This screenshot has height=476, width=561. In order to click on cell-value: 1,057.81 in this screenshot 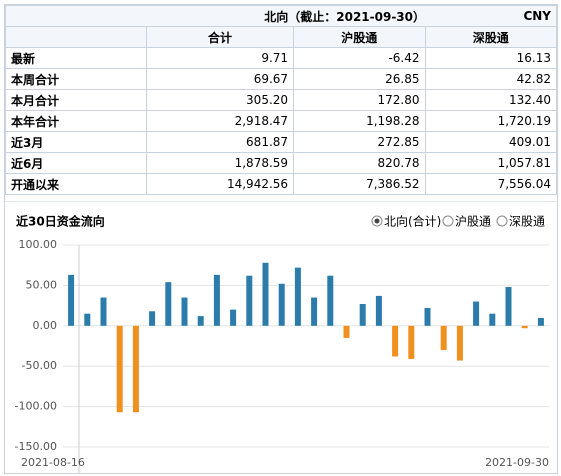, I will do `click(491, 163)`.